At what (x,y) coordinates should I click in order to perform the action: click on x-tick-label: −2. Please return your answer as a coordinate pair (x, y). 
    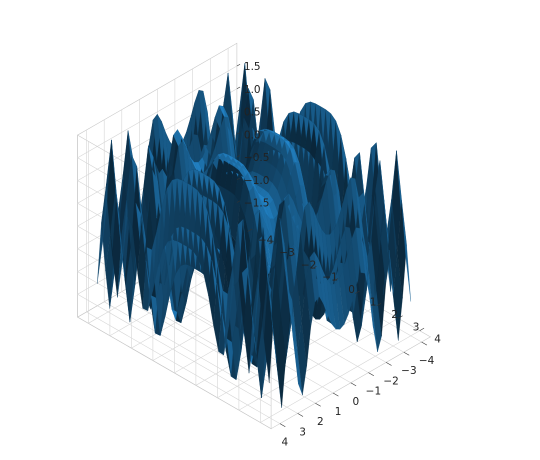
    Looking at the image, I should click on (390, 381).